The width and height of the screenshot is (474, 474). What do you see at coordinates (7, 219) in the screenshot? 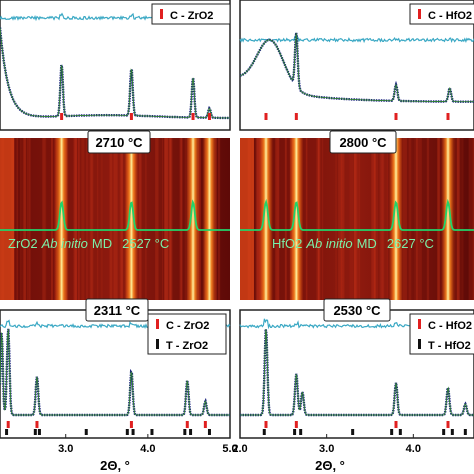
I see `low-angle-glow` at bounding box center [7, 219].